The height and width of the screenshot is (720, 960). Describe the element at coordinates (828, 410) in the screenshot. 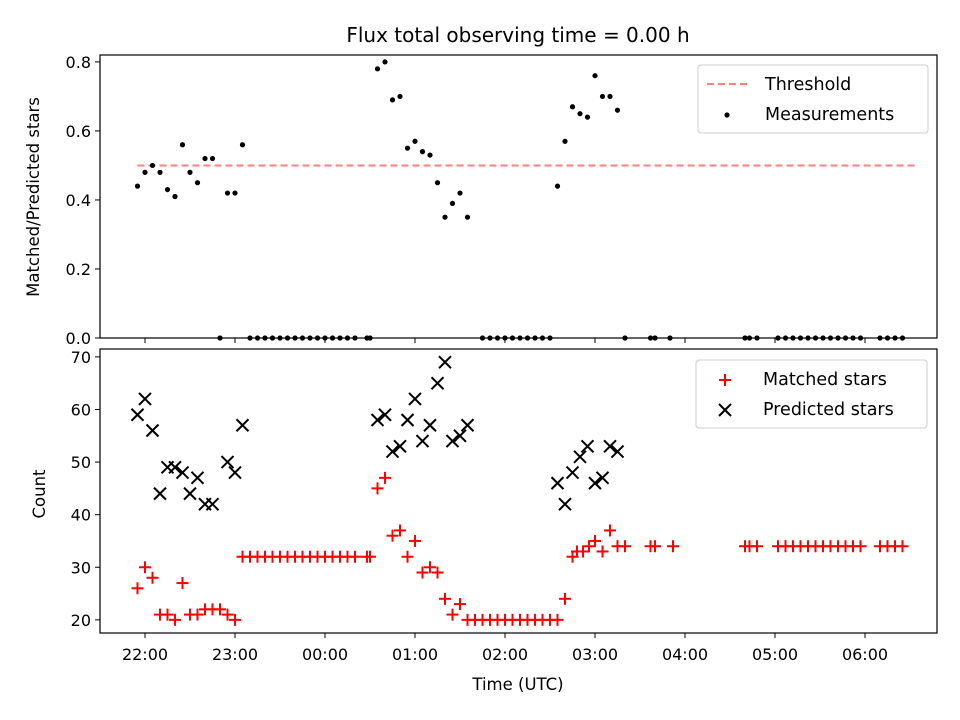

I see `legend-predicted-label: Predicted stars` at that location.